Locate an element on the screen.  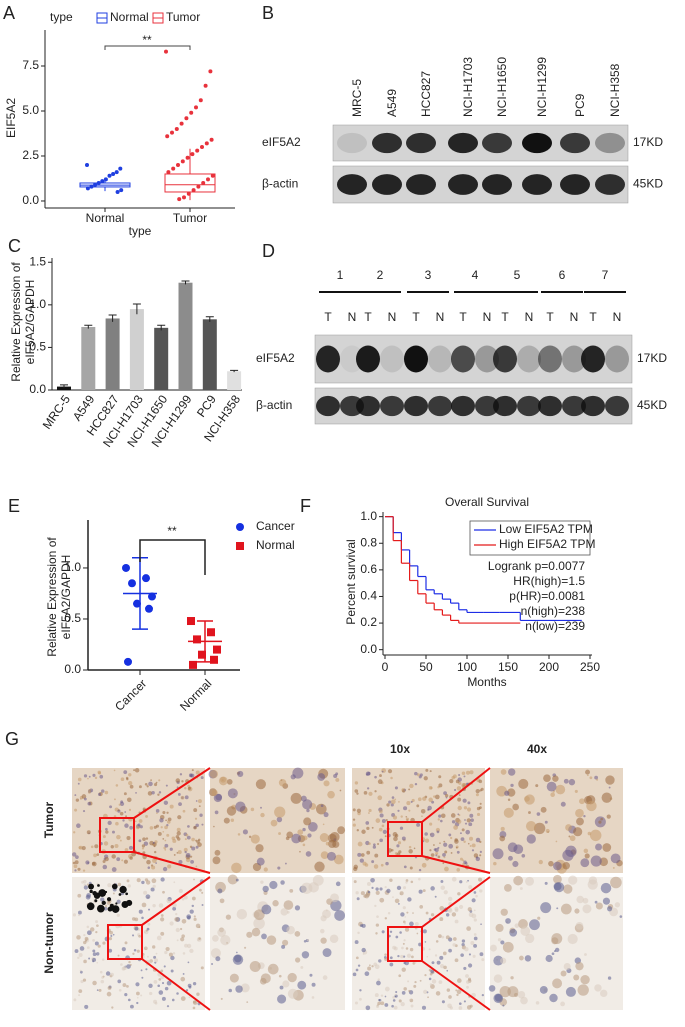
error-bar is located at coordinates (64, 386).